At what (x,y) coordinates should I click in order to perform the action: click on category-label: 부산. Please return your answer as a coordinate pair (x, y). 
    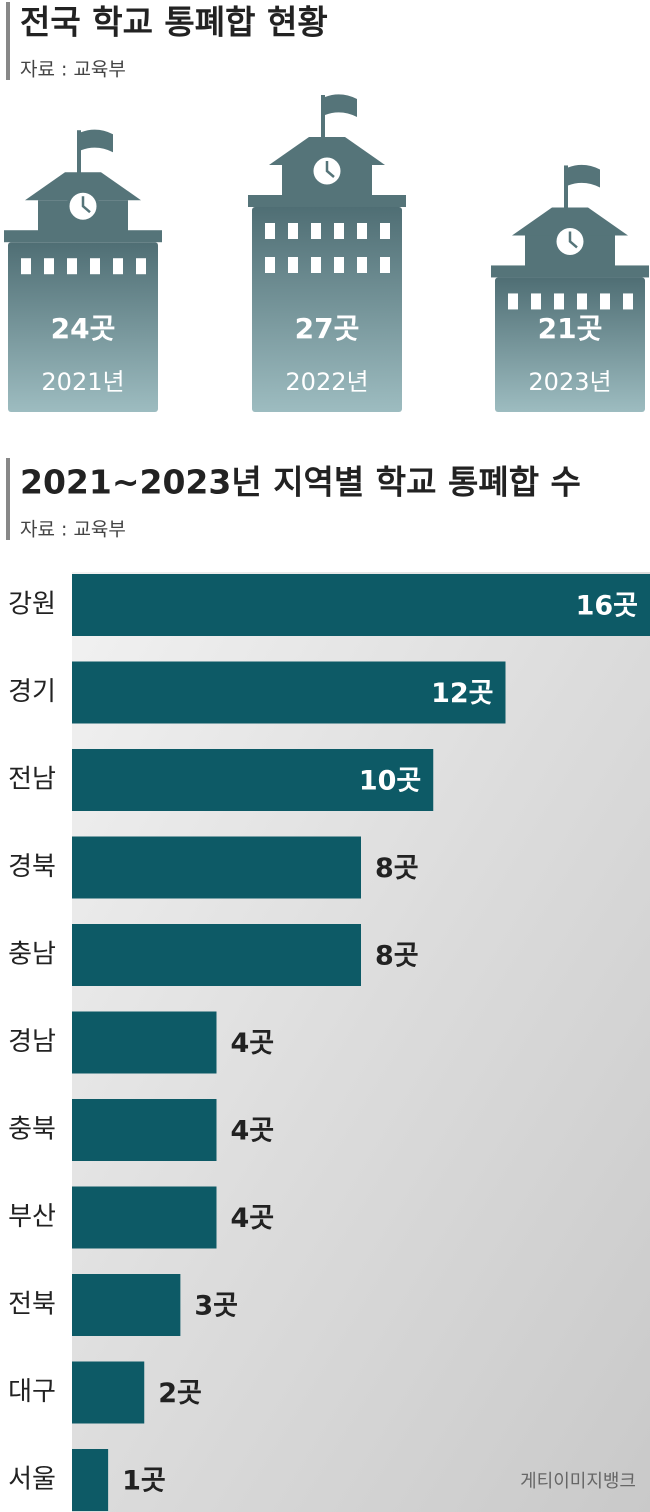
    Looking at the image, I should click on (32, 1217).